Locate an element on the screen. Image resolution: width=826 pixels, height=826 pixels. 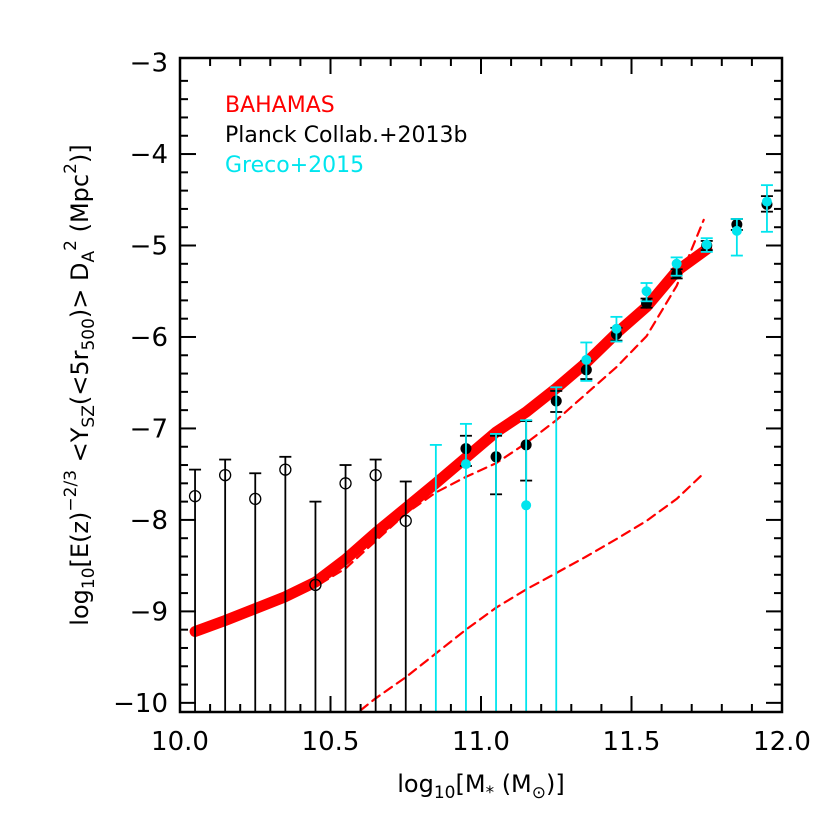
legend-entry-bahamas: BAHAMAS is located at coordinates (280, 105).